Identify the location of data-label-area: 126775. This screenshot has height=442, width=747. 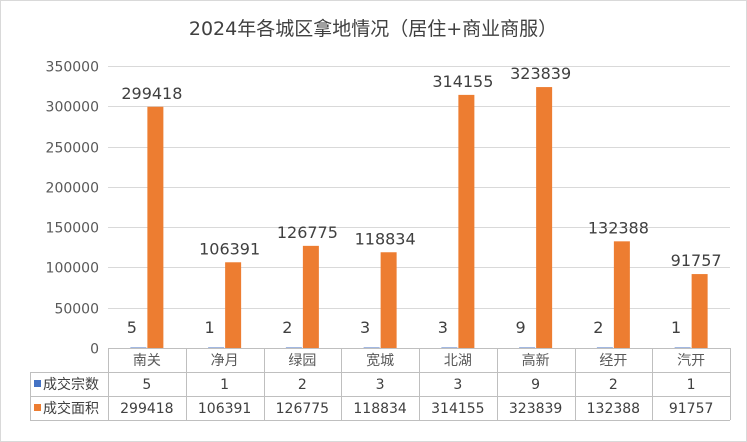
(307, 232).